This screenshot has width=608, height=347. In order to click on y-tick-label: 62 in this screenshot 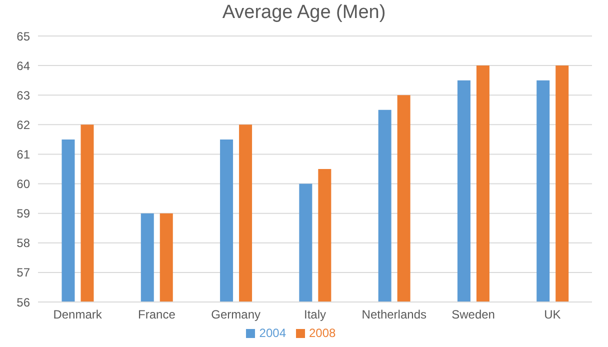, I will do `click(23, 125)`.